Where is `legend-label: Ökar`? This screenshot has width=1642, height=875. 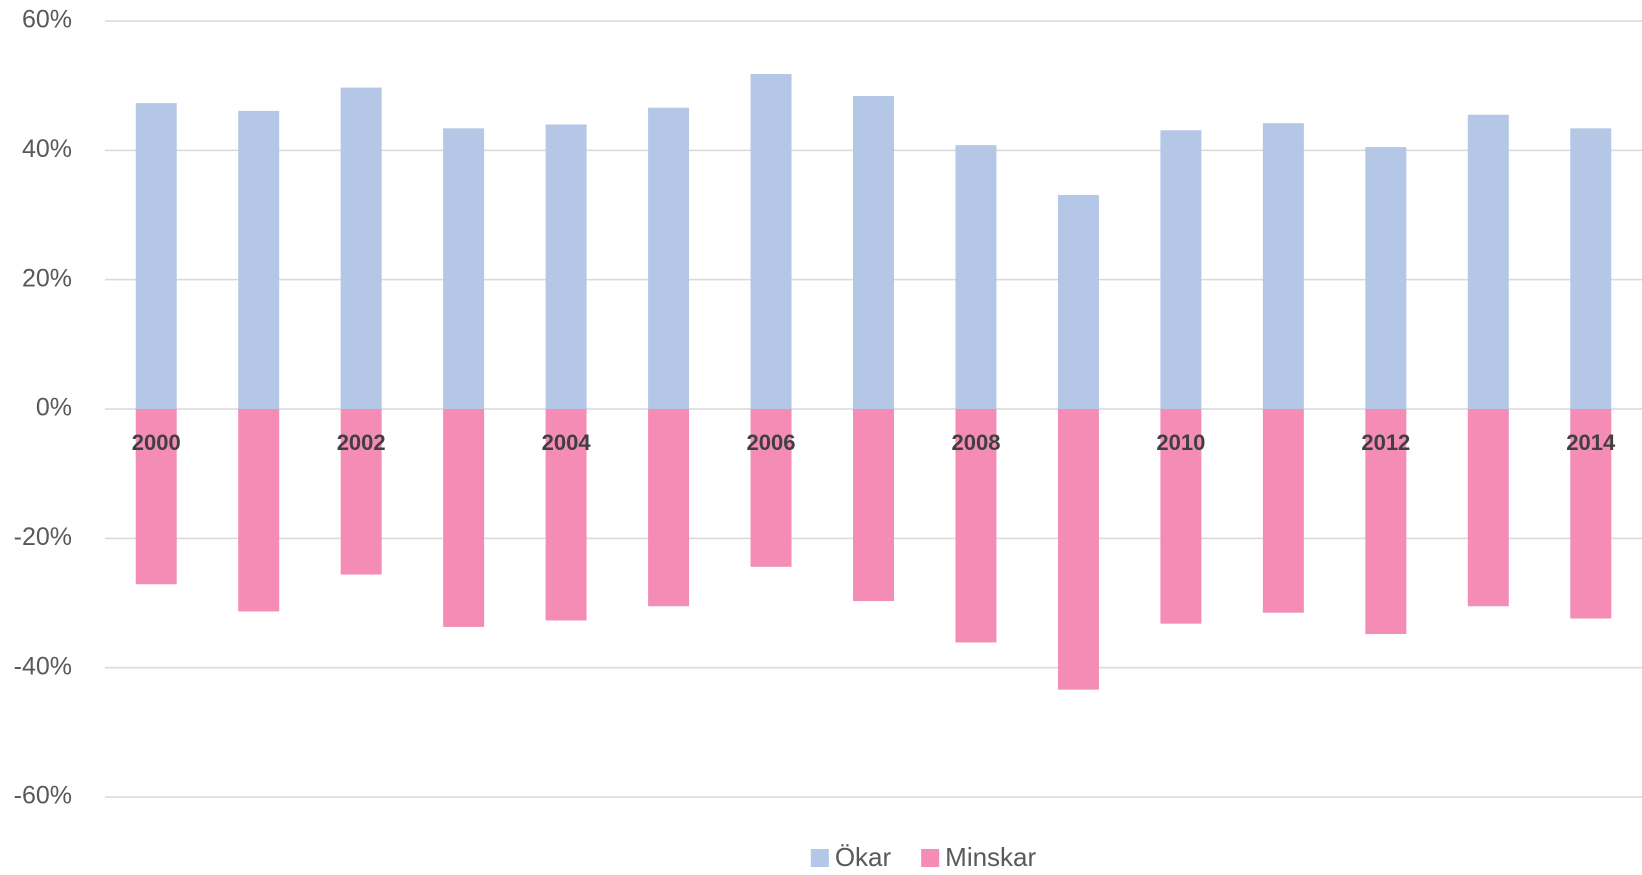 legend-label: Ökar is located at coordinates (863, 856).